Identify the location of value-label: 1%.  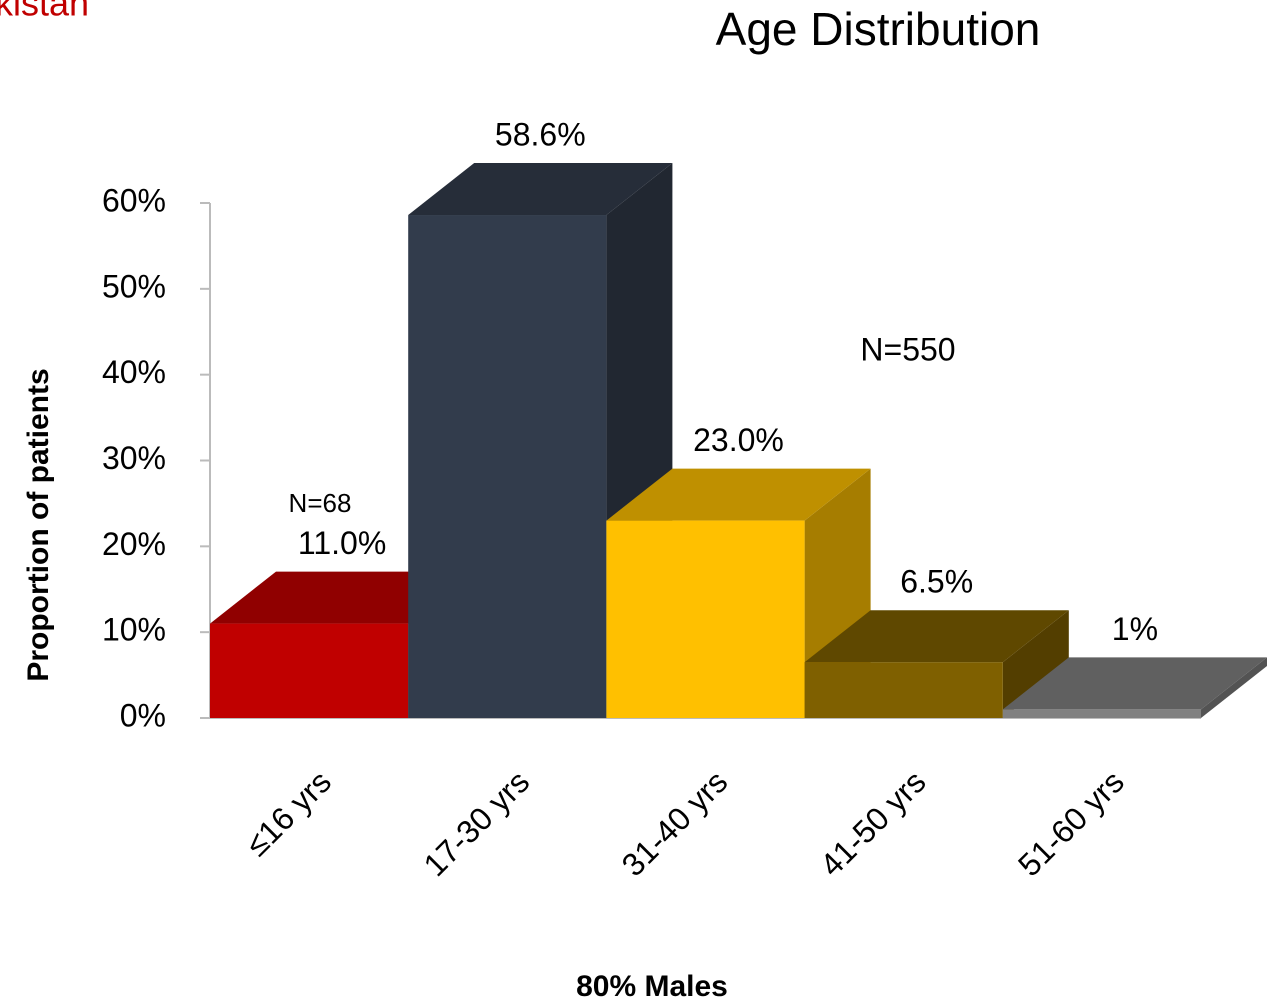
(1135, 629).